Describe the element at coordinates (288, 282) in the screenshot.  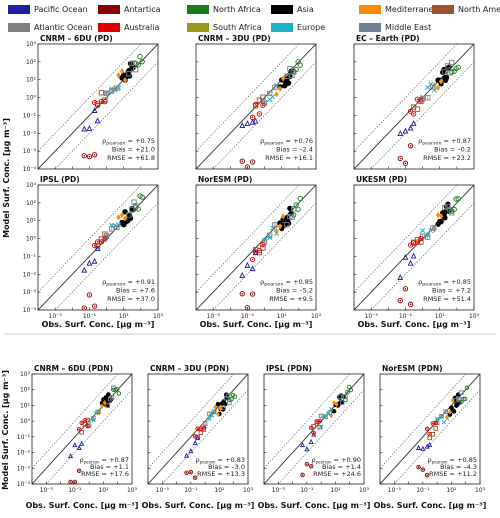
I see `pearson-equals: =` at that location.